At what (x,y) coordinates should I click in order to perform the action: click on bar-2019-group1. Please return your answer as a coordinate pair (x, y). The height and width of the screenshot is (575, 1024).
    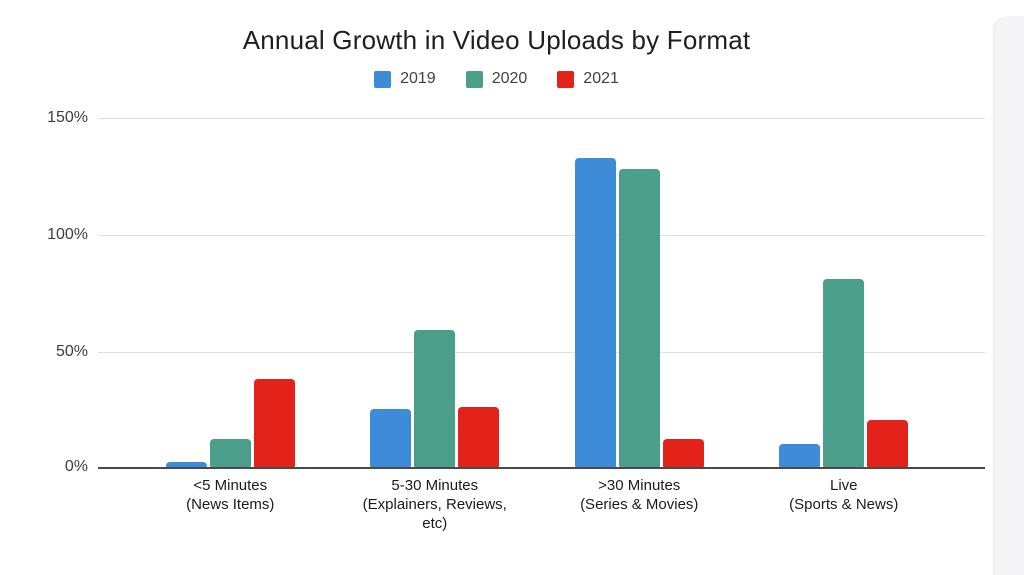
    Looking at the image, I should click on (186, 464).